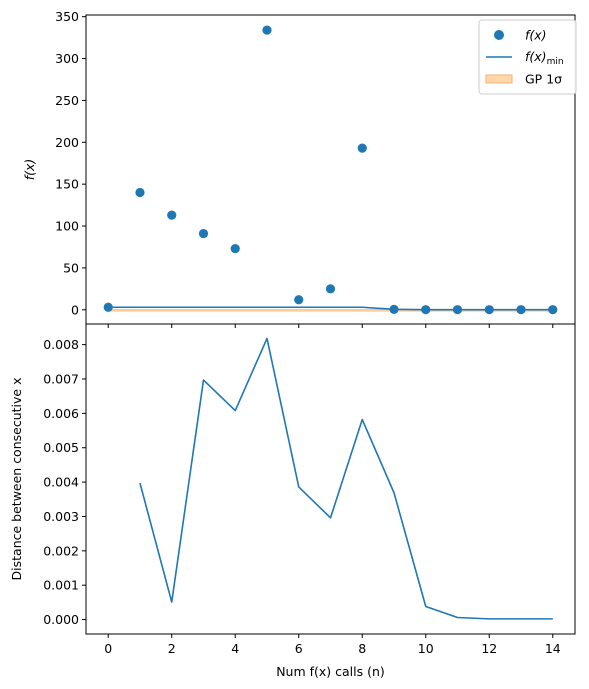  What do you see at coordinates (16, 479) in the screenshot?
I see `bottom-y-axis-label: Distance between consecutive x` at bounding box center [16, 479].